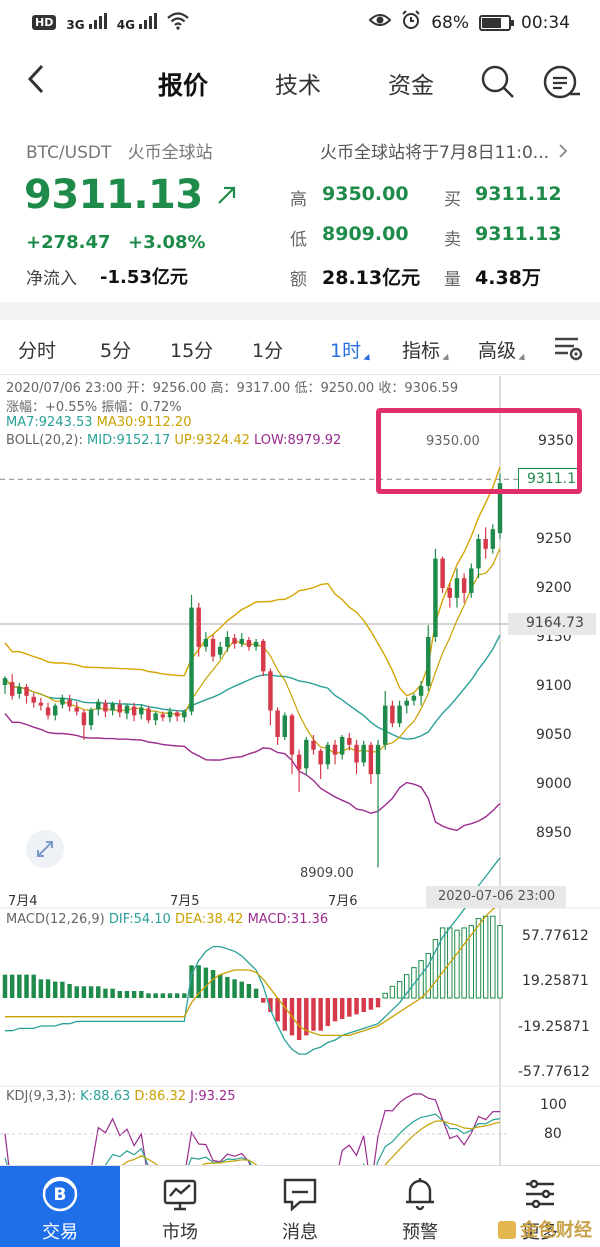  I want to click on exchange-name: 火币全球站, so click(170, 153).